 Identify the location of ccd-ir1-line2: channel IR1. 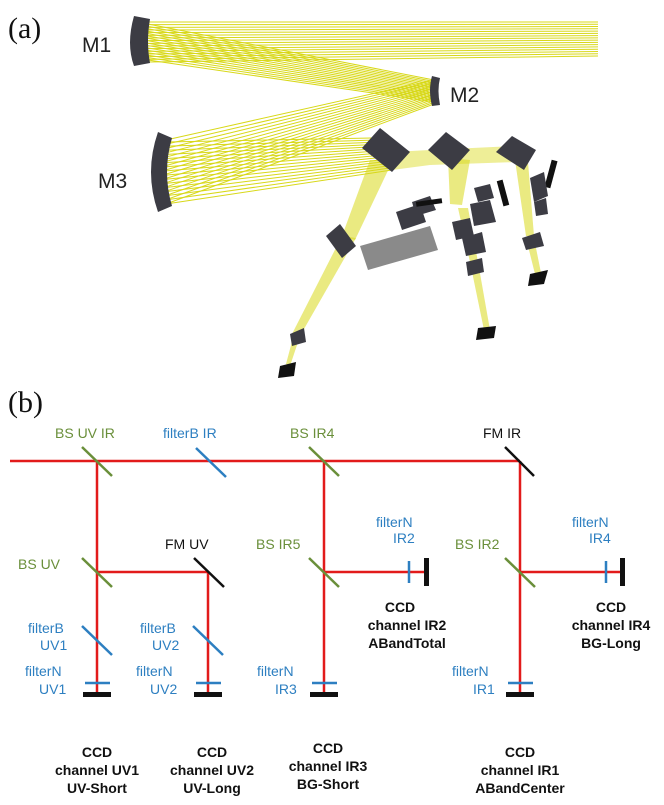
(520, 770).